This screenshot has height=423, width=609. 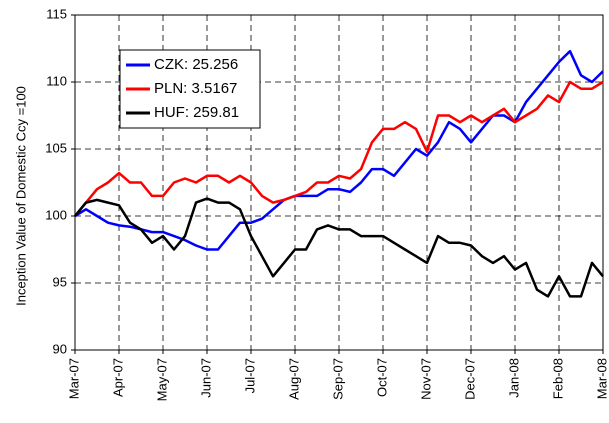 I want to click on x-tick-label: Dec-07, so click(x=469, y=379).